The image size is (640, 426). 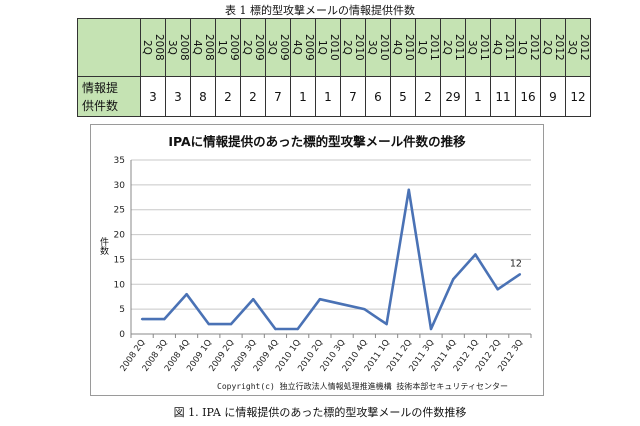 I want to click on table-header-cell: 3Q 2012, so click(x=578, y=47).